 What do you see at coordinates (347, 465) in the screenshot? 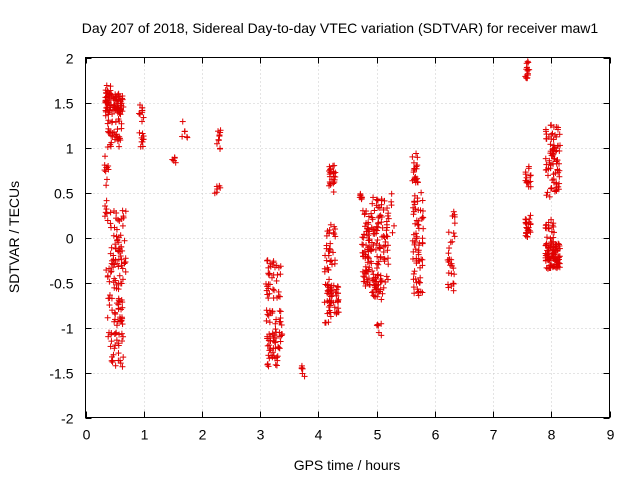
I see `x-axis-label: GPS time / hours` at bounding box center [347, 465].